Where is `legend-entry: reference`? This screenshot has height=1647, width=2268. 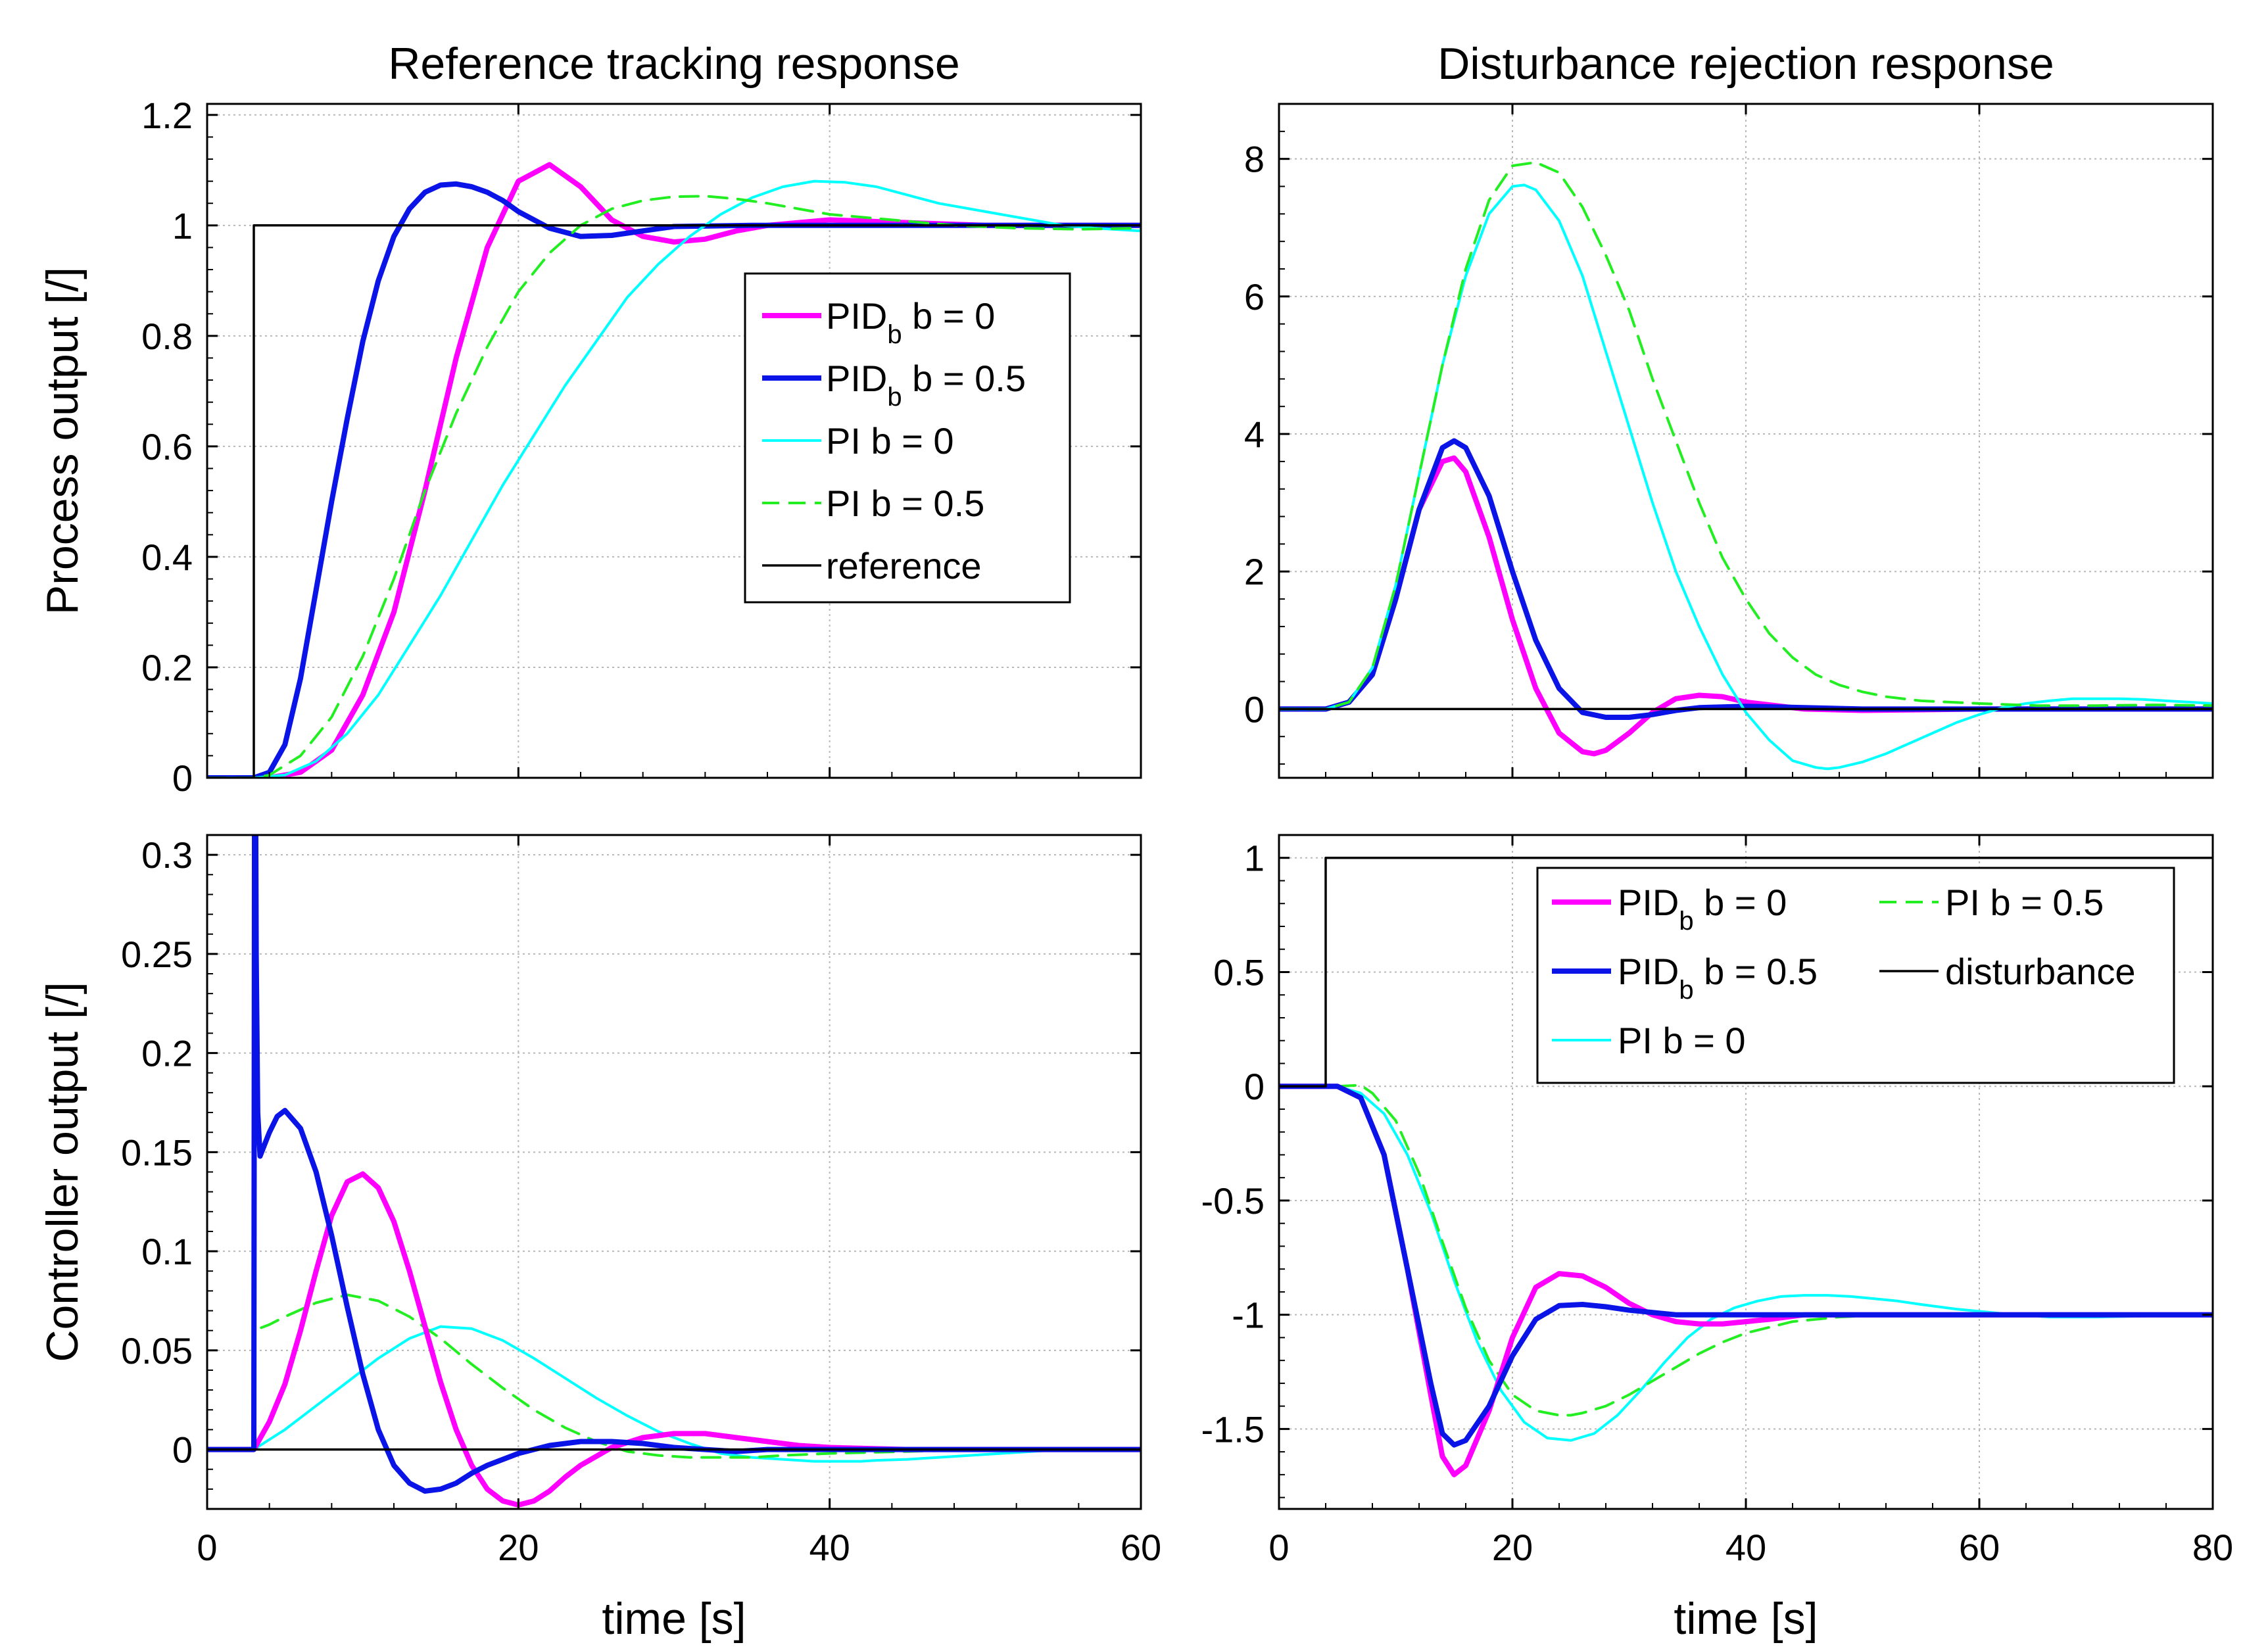
legend-entry: reference is located at coordinates (872, 565).